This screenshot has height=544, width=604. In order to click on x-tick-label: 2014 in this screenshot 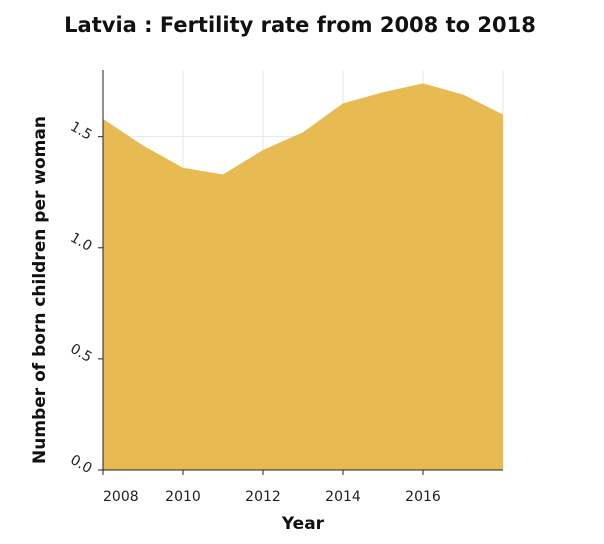, I will do `click(343, 497)`.